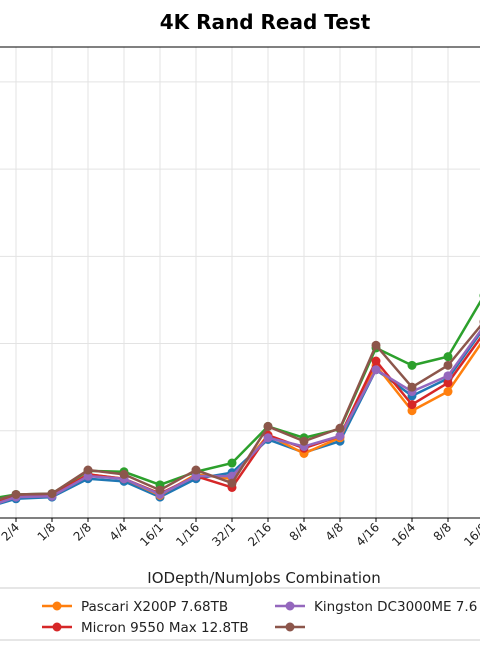 This screenshot has width=480, height=650. I want to click on x-tick-label: 16/1, so click(151, 534).